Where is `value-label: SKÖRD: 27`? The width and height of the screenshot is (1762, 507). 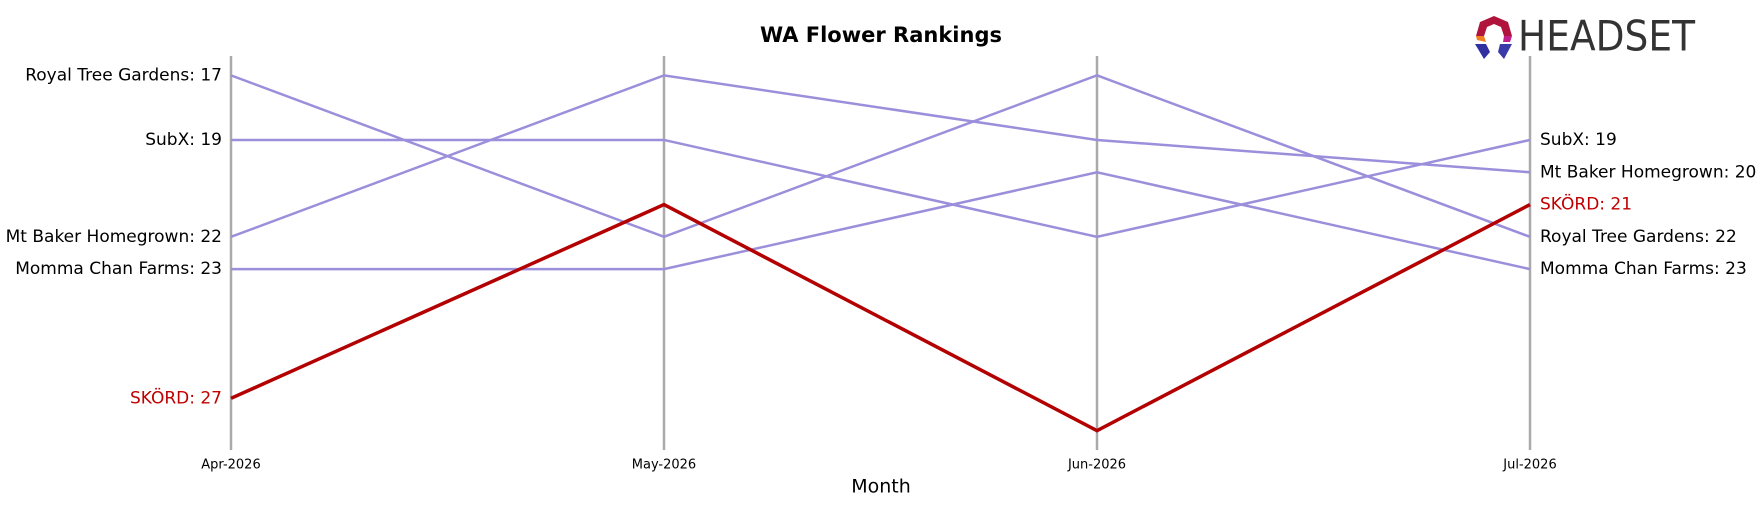 value-label: SKÖRD: 27 is located at coordinates (176, 397).